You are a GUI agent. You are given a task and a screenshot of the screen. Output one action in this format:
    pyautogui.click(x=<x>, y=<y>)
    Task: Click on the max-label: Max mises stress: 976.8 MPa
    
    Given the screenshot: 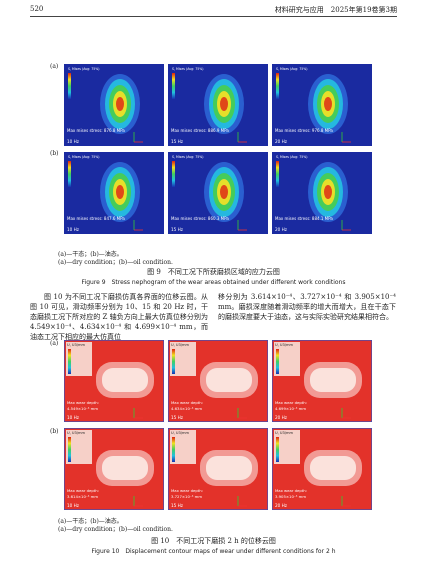 What is the action you would take?
    pyautogui.click(x=304, y=130)
    